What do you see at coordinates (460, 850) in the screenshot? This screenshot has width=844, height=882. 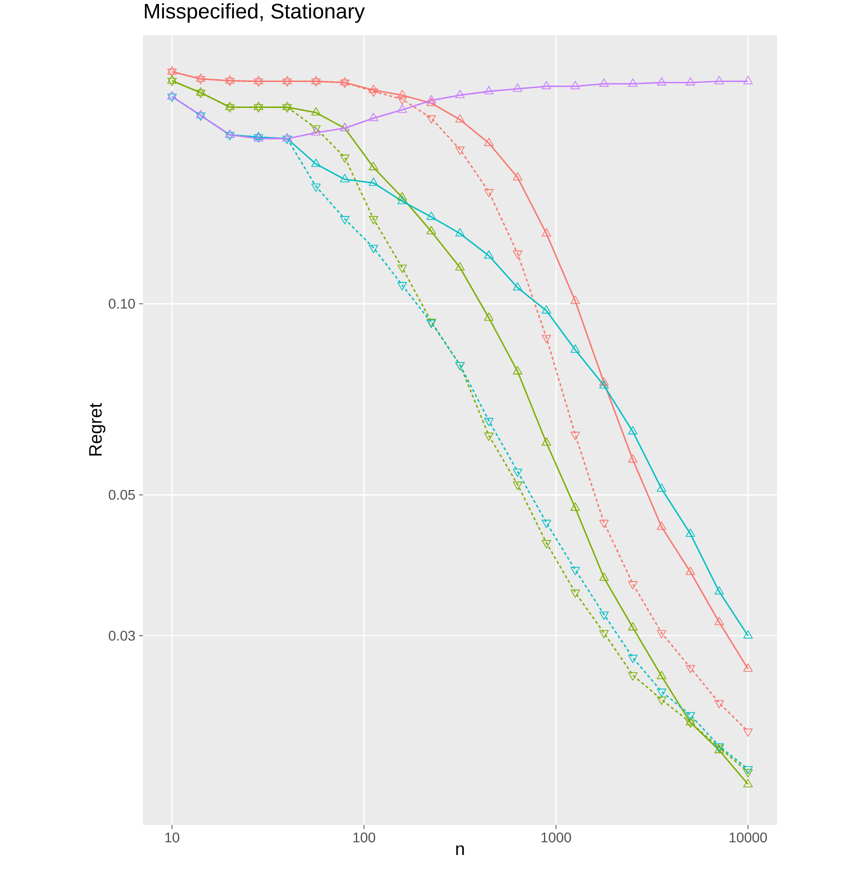 I see `x-axis-title: n` at bounding box center [460, 850].